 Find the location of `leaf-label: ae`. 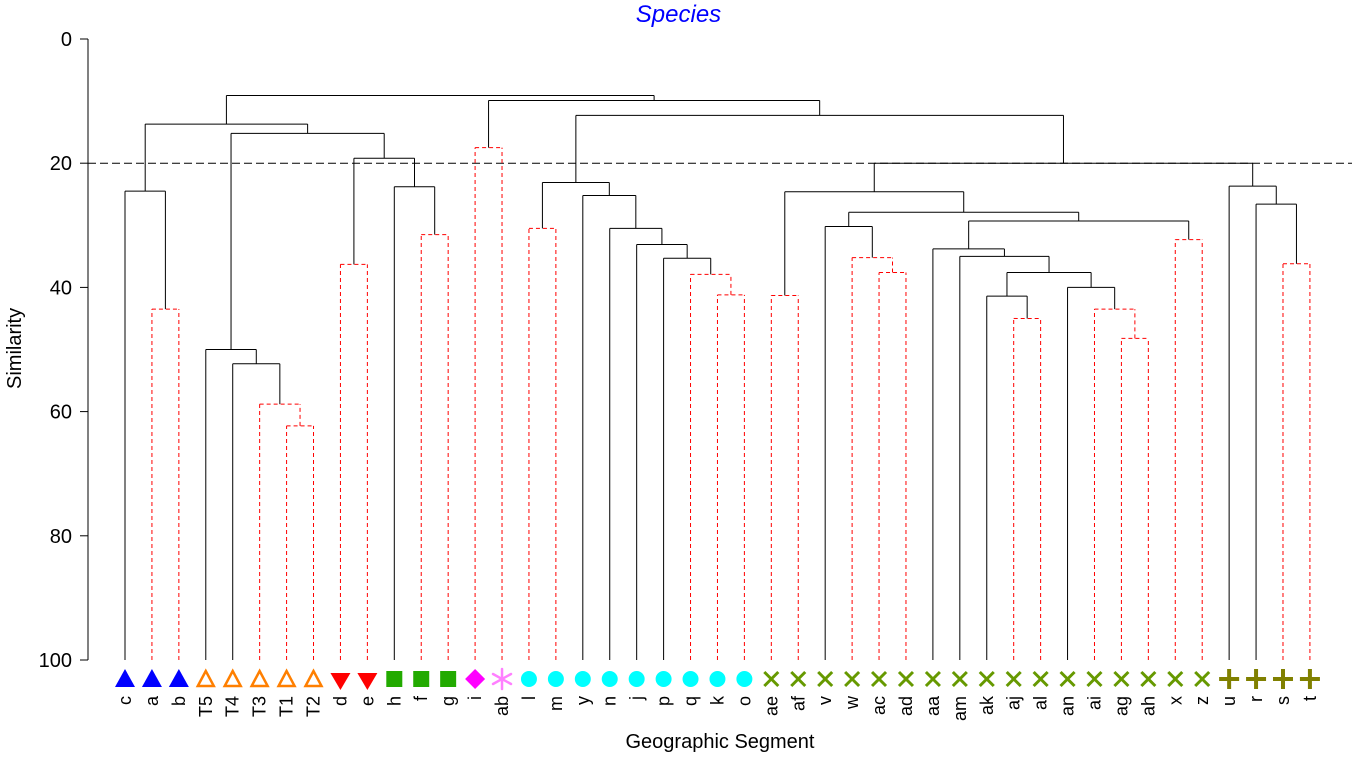

leaf-label: ae is located at coordinates (771, 706).